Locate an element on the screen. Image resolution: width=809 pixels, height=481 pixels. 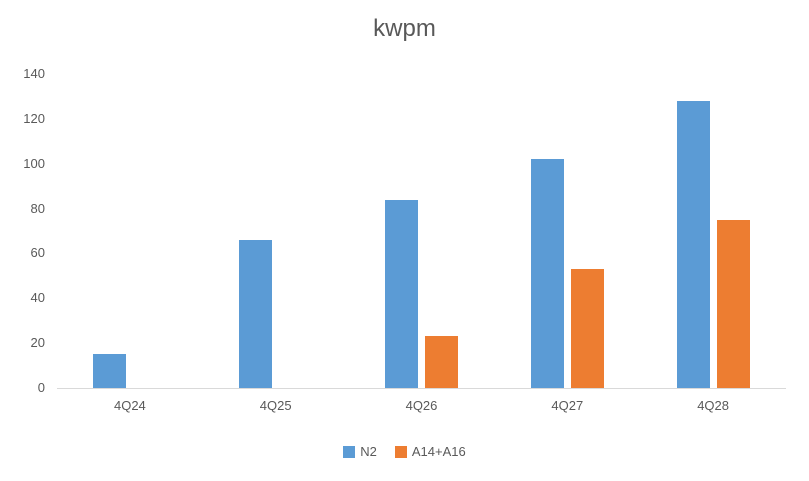
legend-item-N2: N2 is located at coordinates (360, 451).